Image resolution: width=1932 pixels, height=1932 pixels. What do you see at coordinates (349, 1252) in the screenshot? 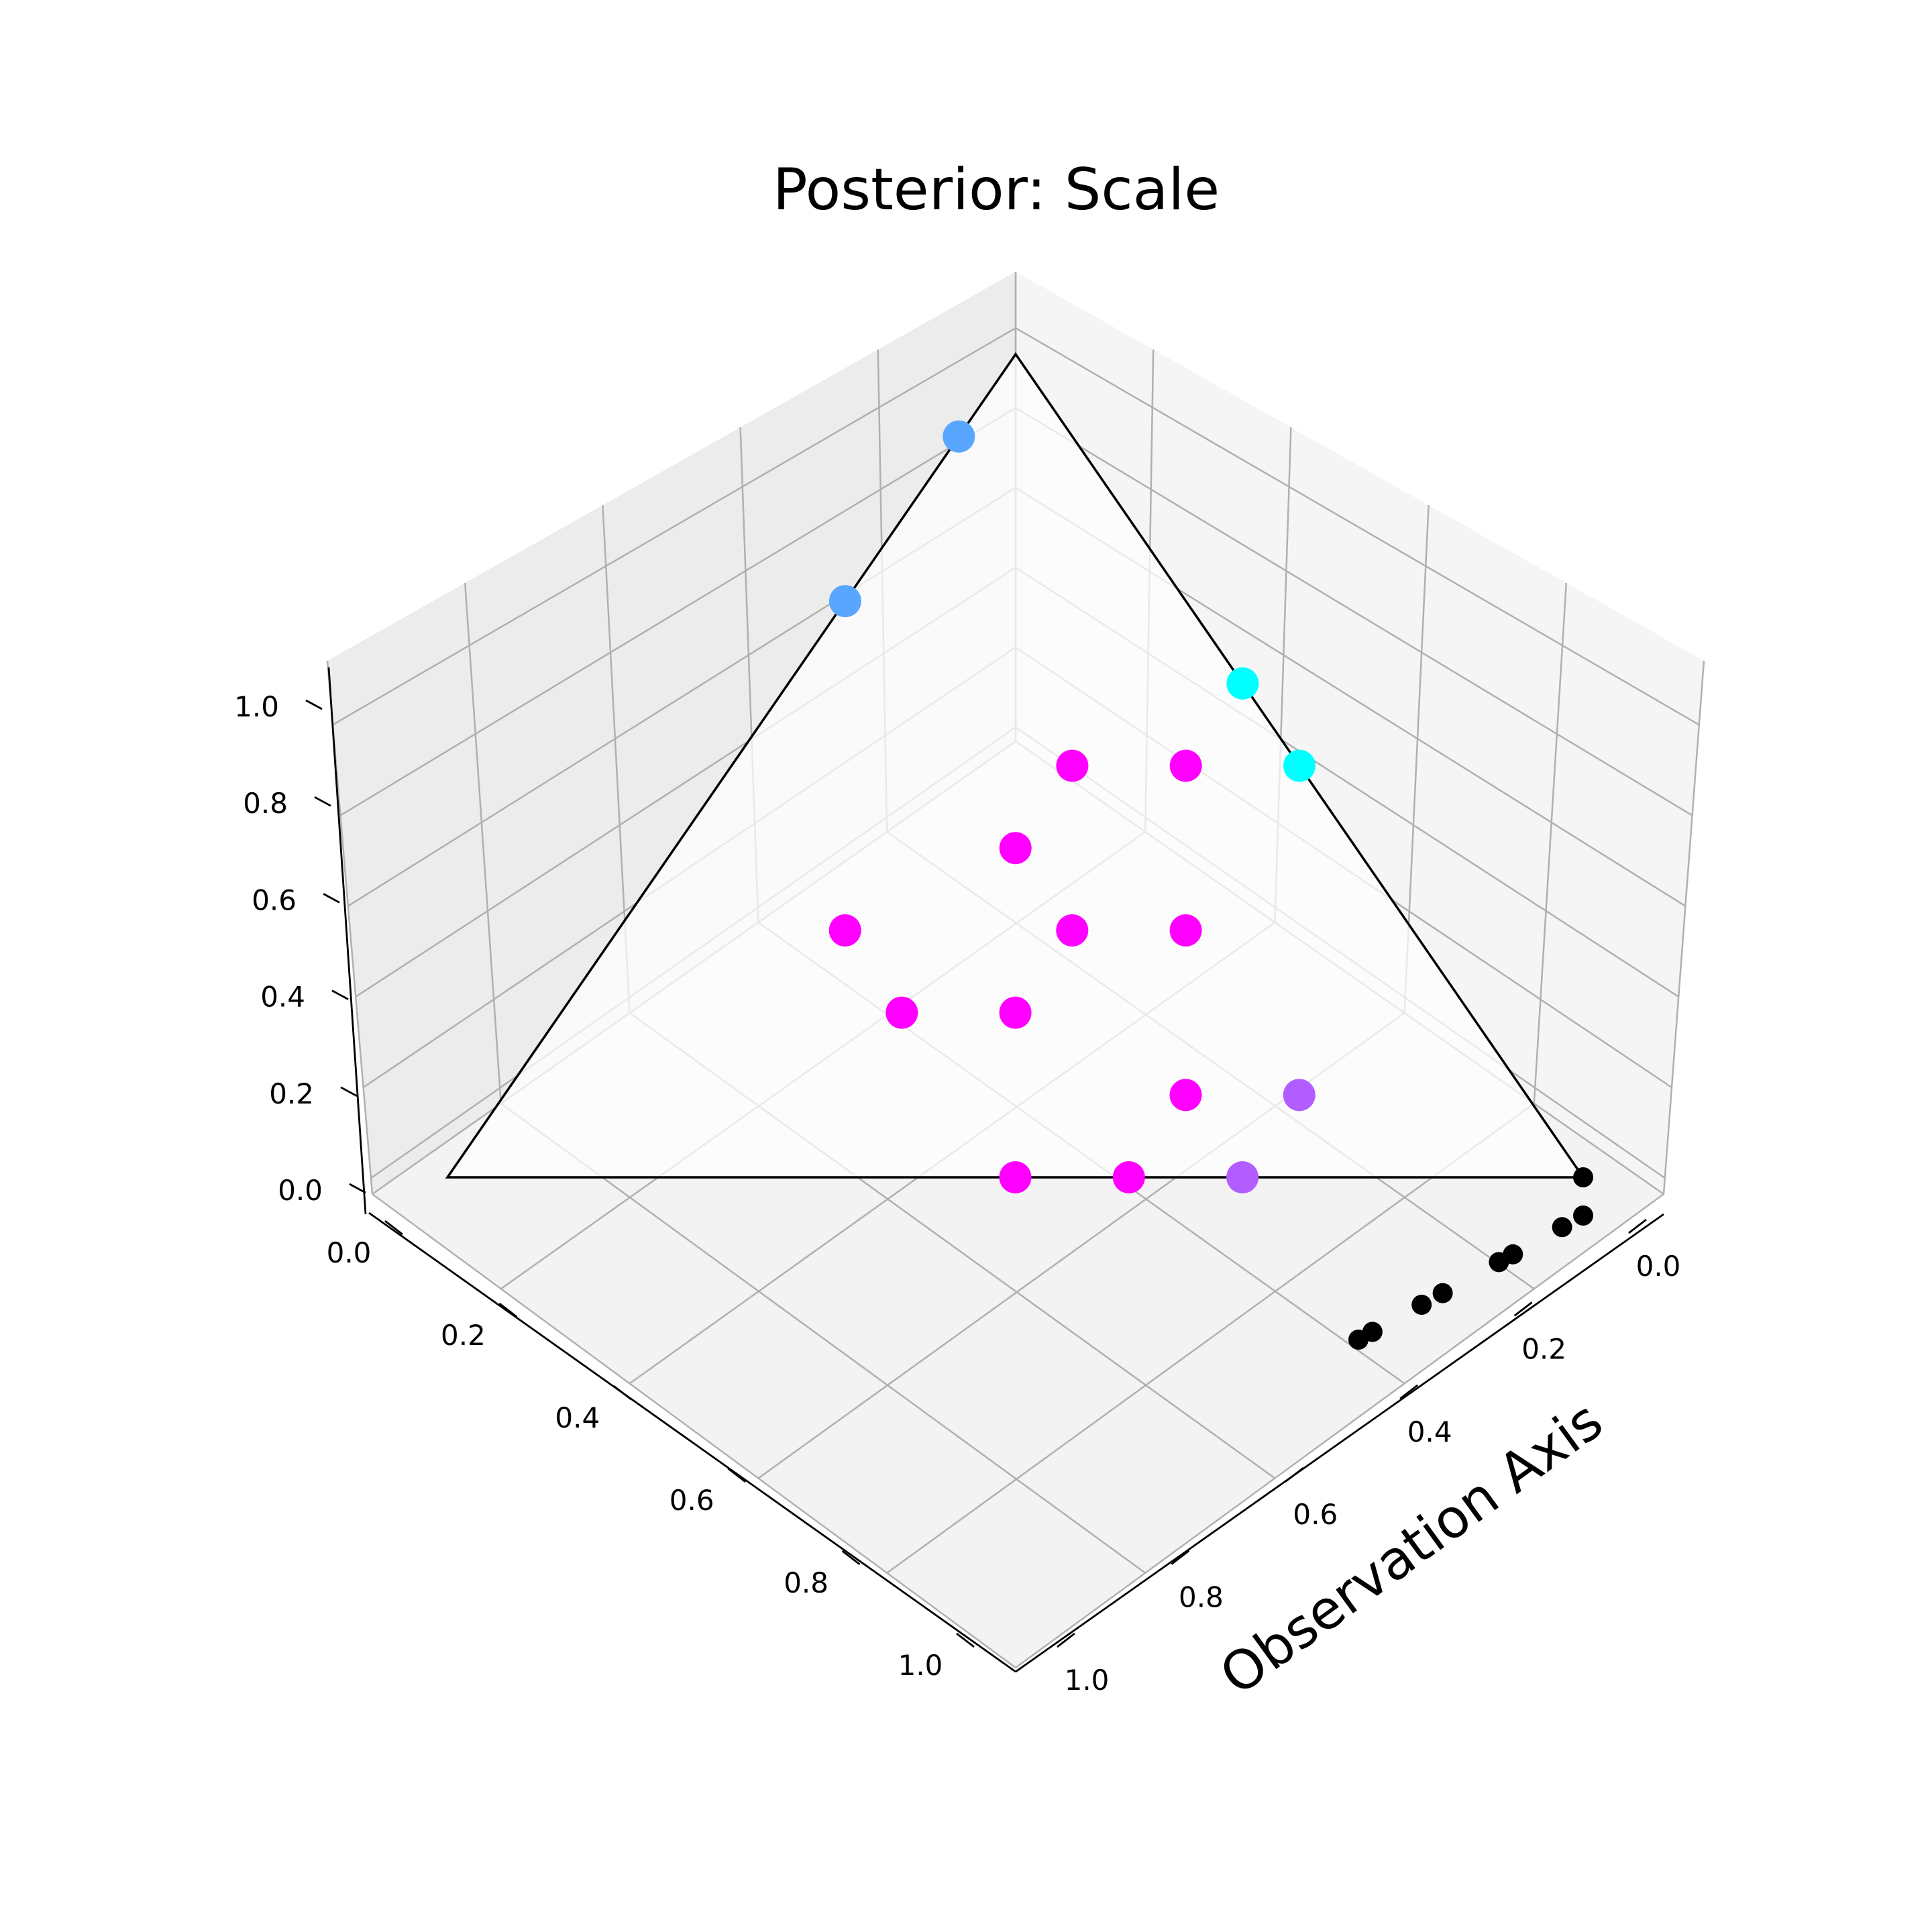
I see `x-tick-label: 0.0` at bounding box center [349, 1252].